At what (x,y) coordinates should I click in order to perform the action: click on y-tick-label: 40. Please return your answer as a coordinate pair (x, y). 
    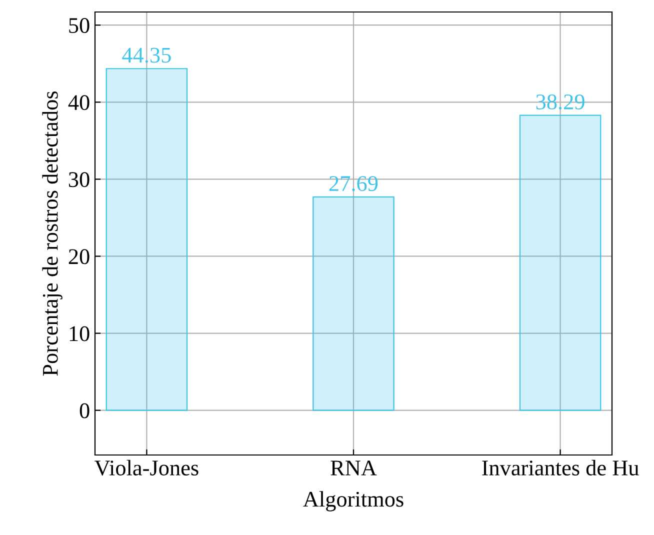
    Looking at the image, I should click on (79, 102).